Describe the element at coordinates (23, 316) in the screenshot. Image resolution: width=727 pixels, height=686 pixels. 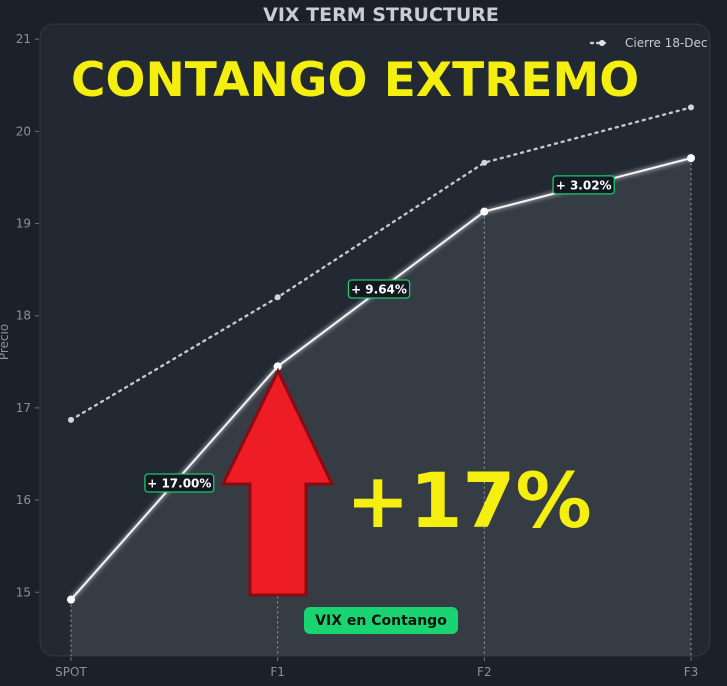
I see `y-tick-label: 18` at that location.